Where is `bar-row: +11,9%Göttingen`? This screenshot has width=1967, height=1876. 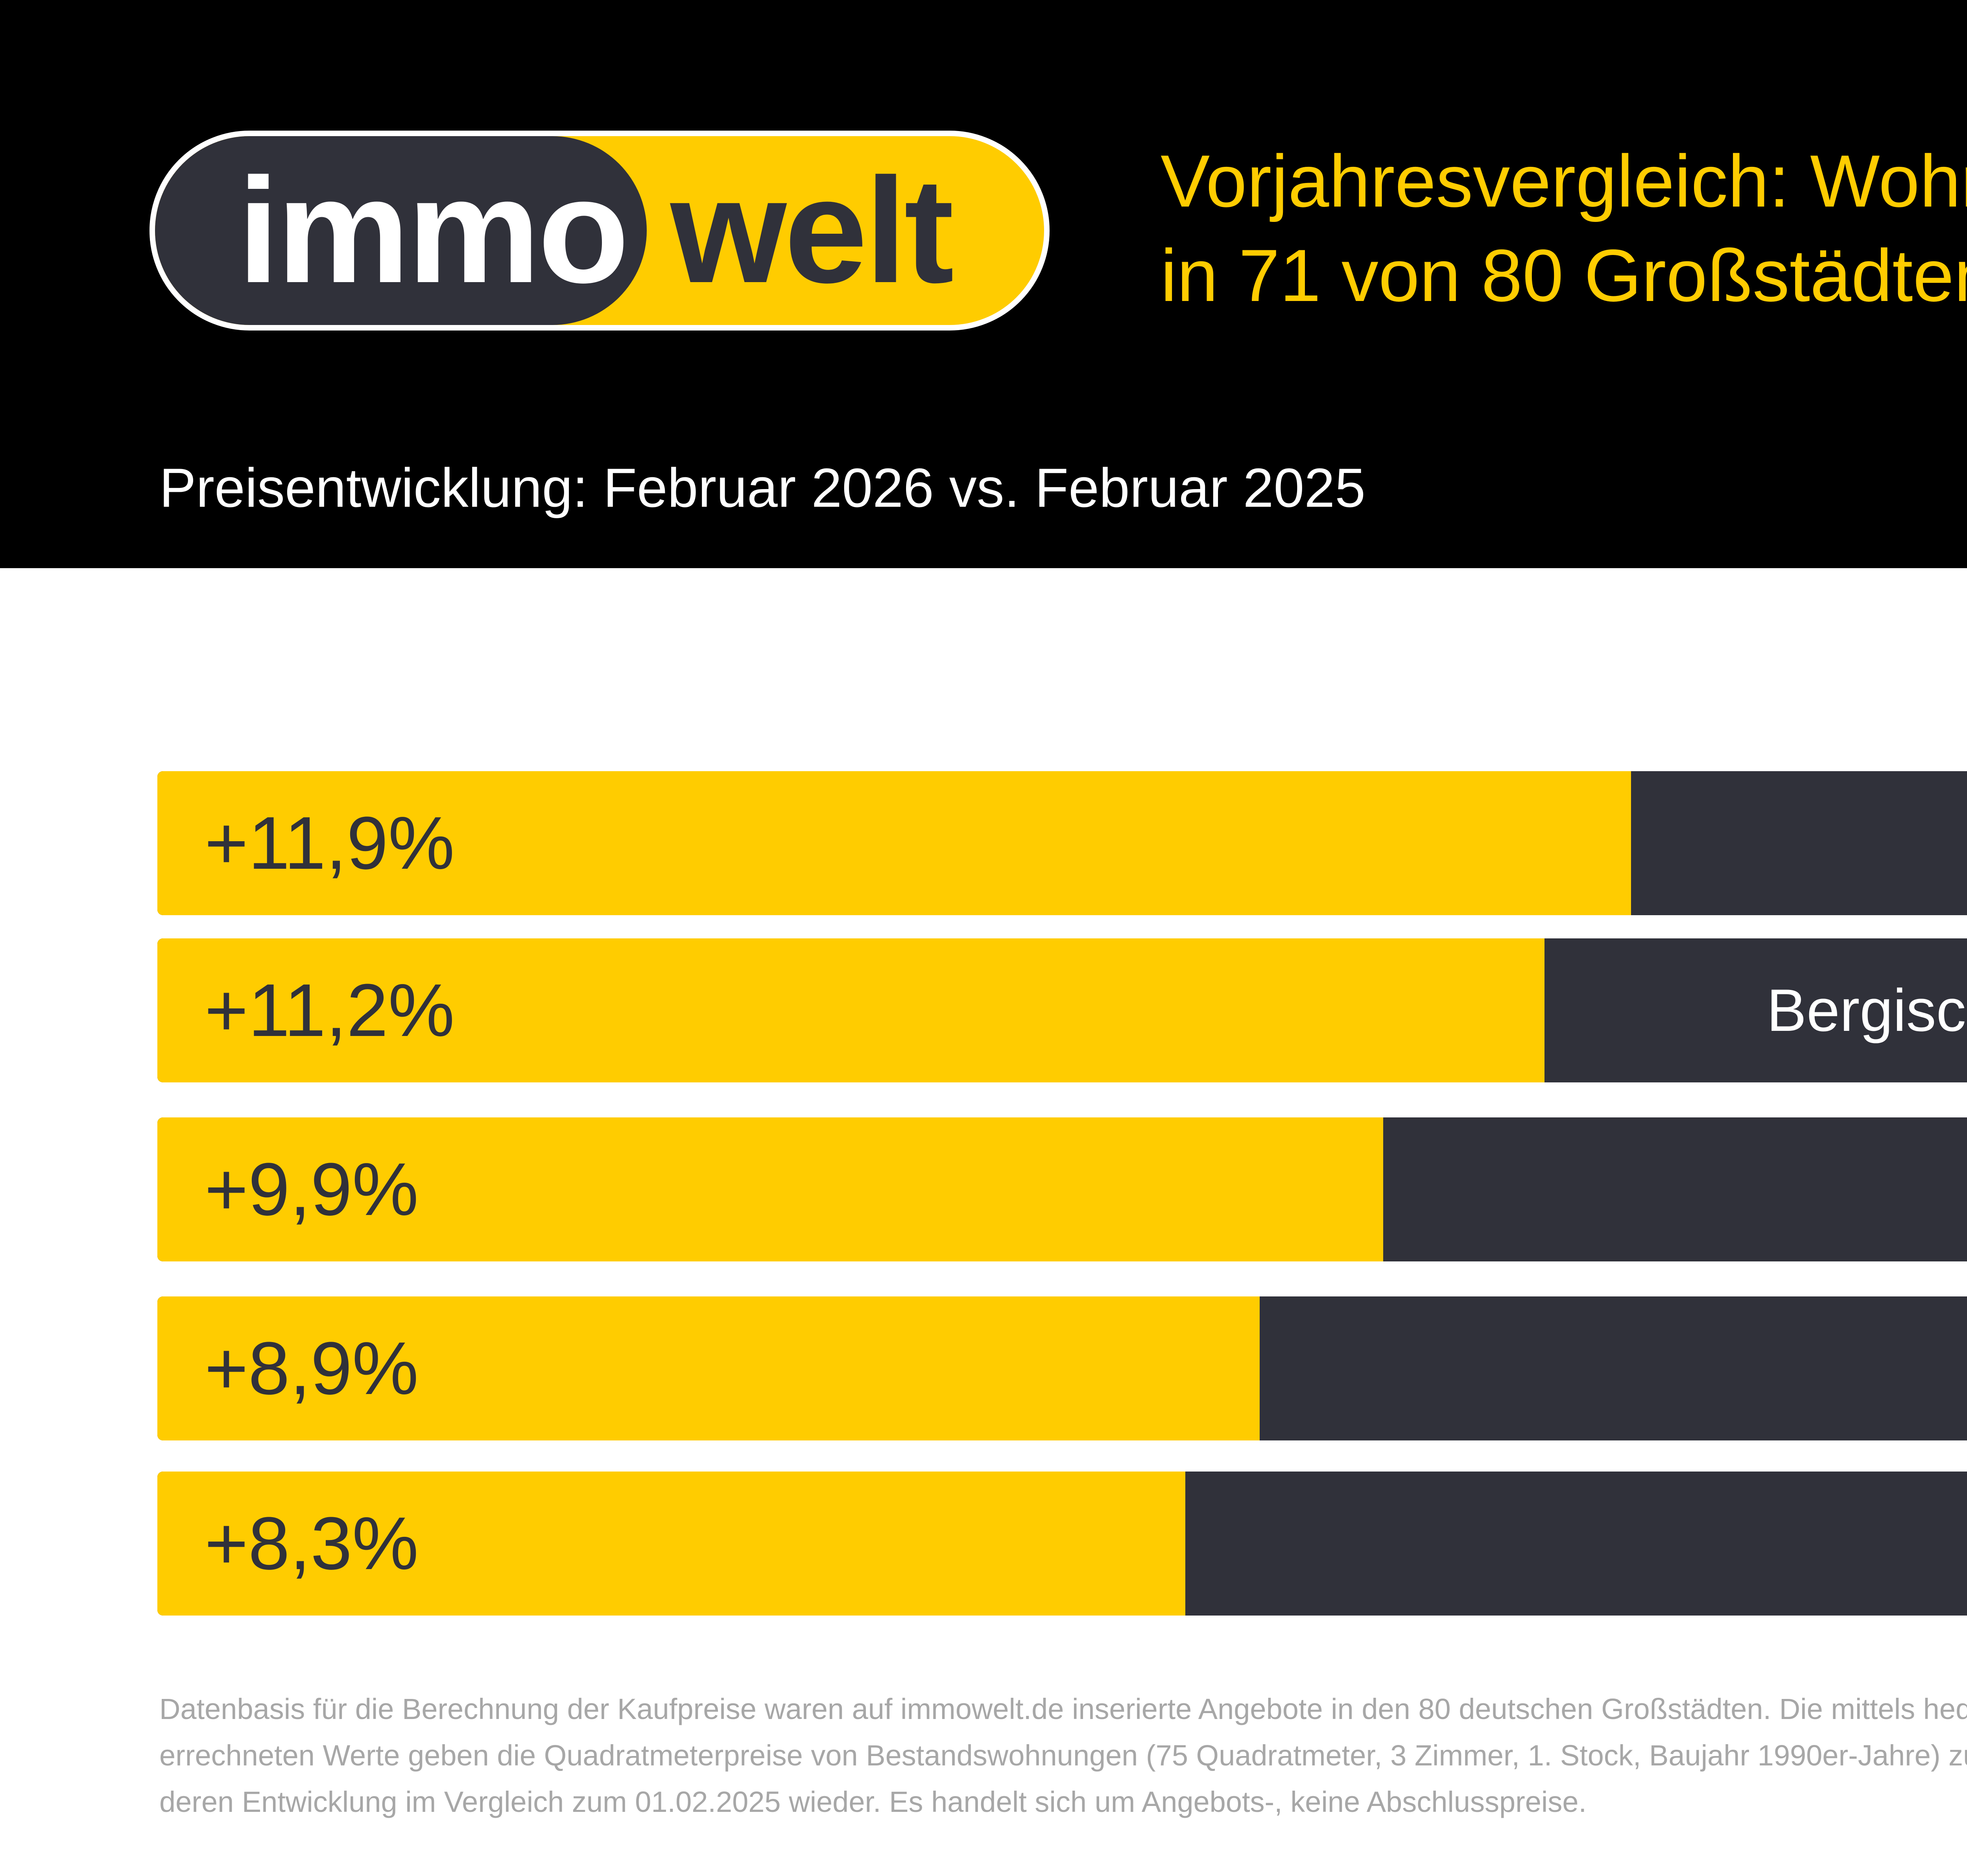
bar-row: +11,9%Göttingen is located at coordinates (1062, 843).